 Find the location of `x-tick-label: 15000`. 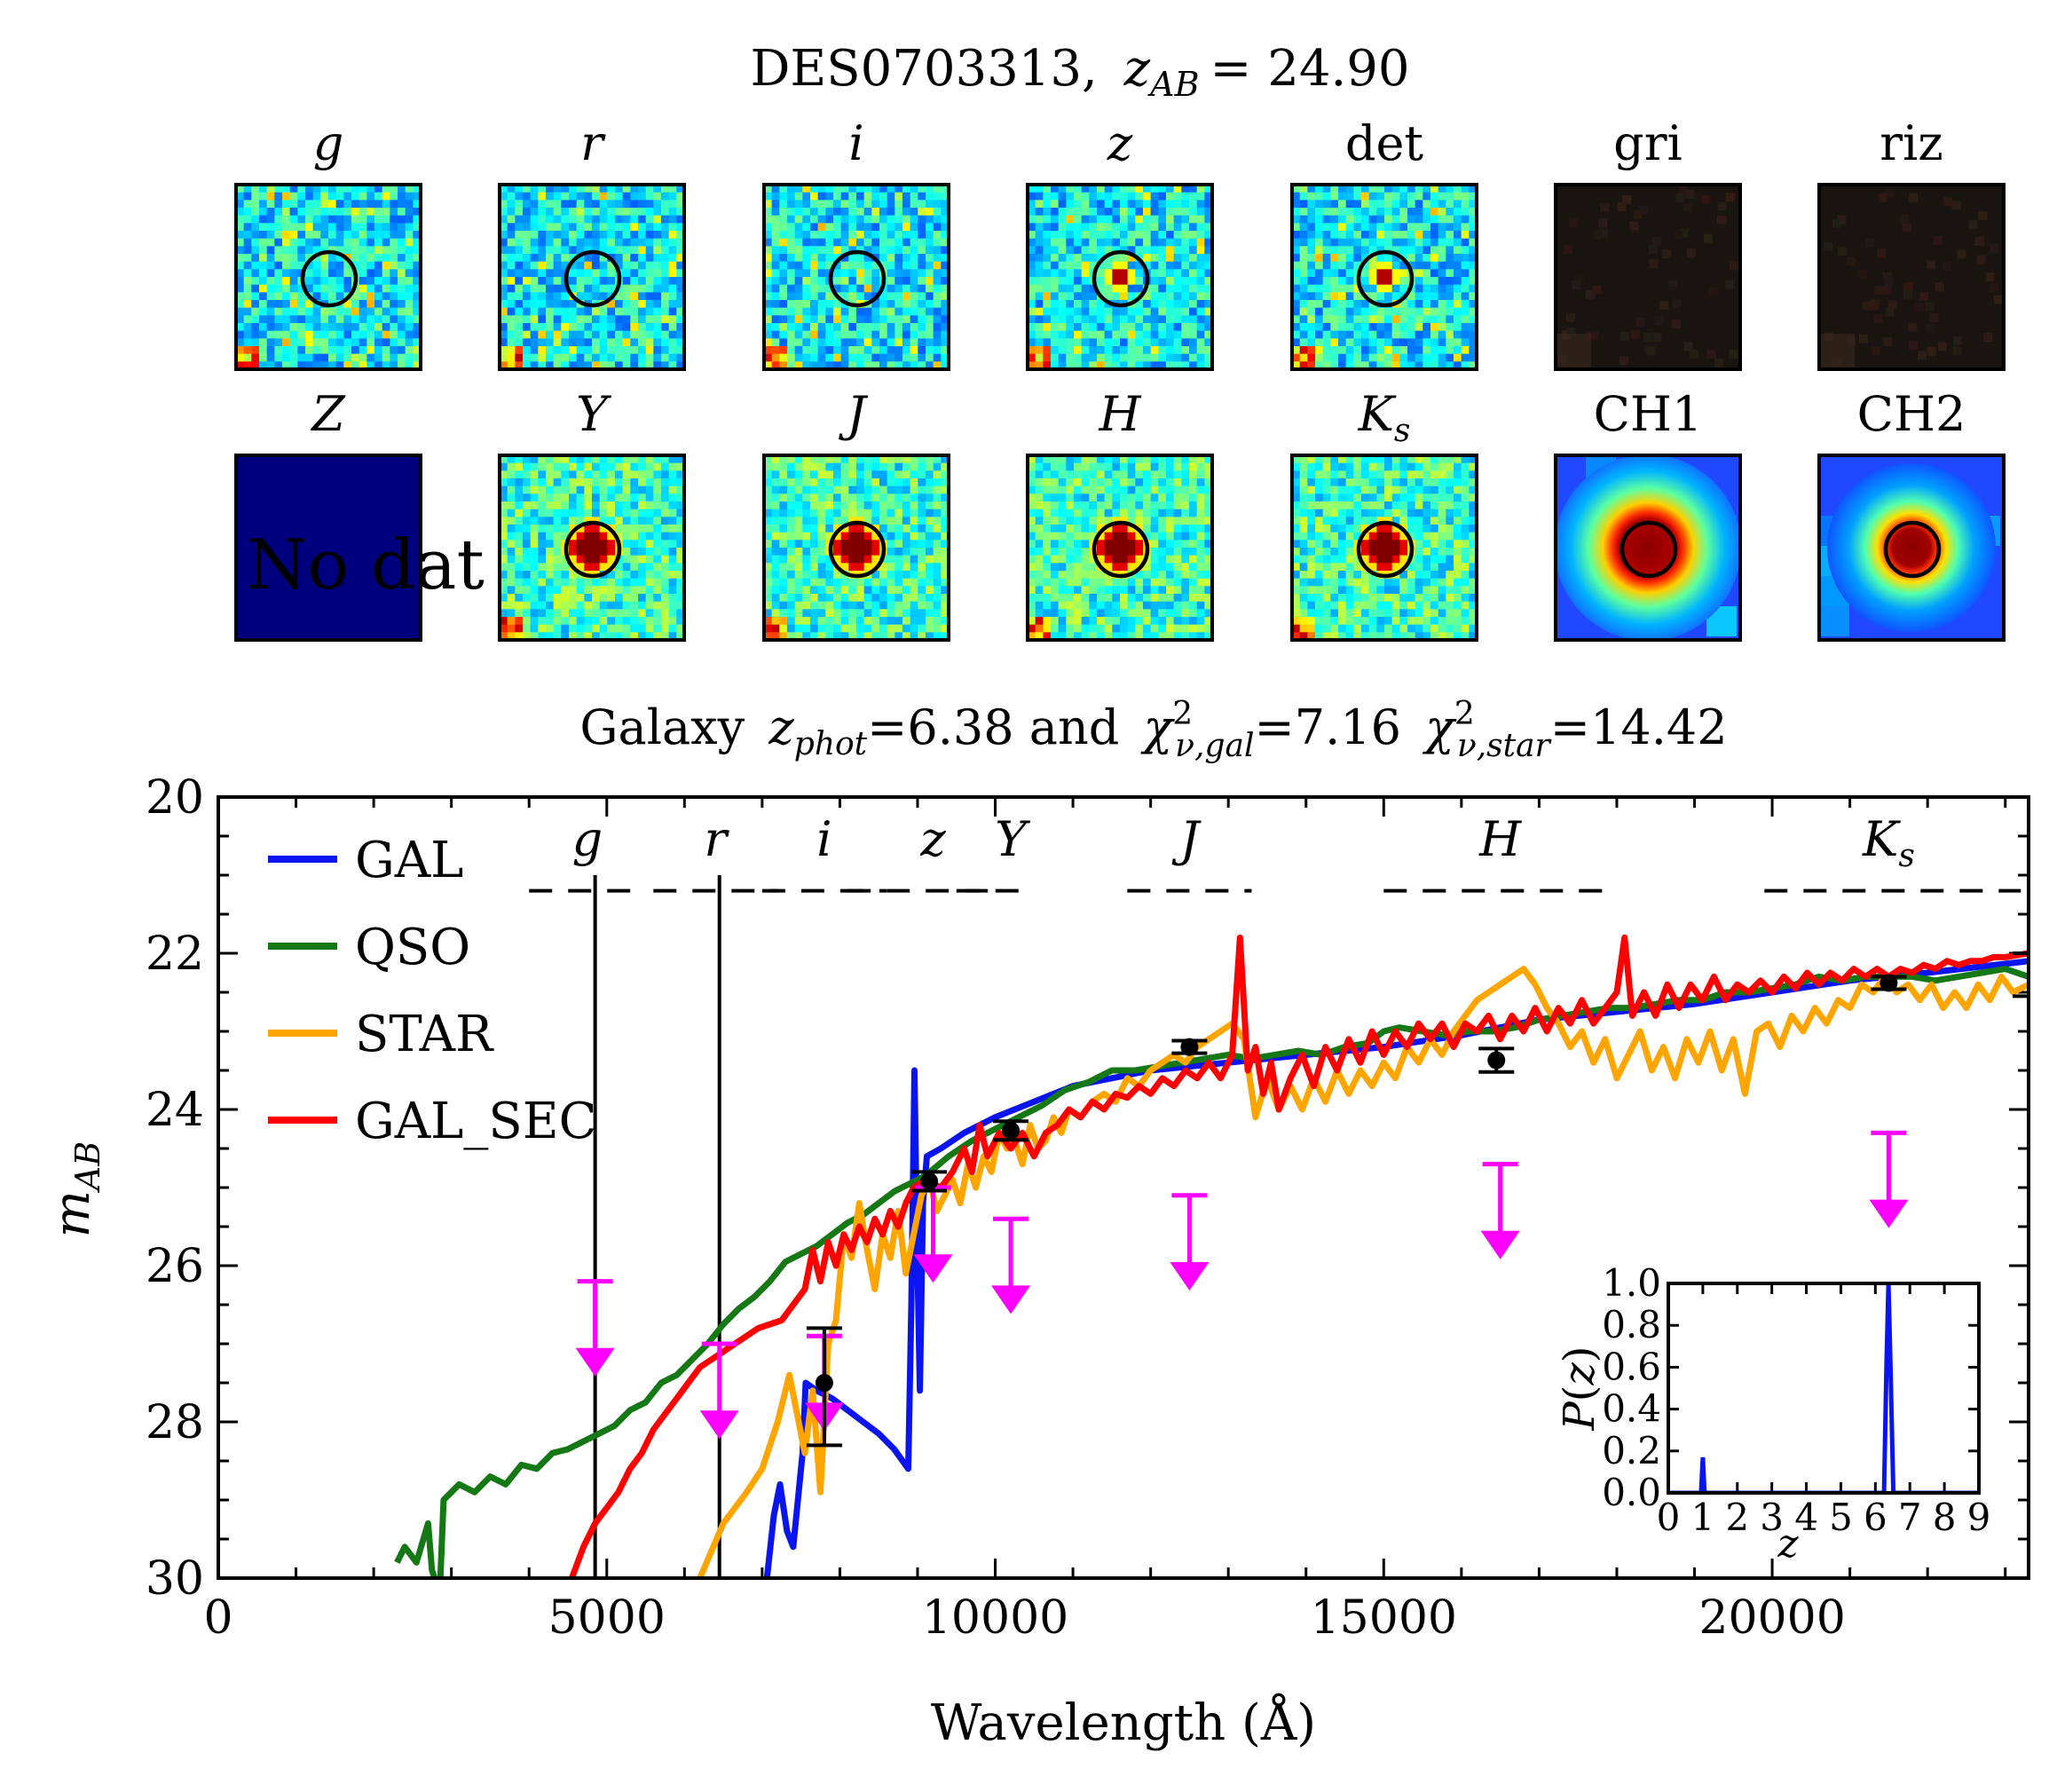

x-tick-label: 15000 is located at coordinates (1384, 1618).